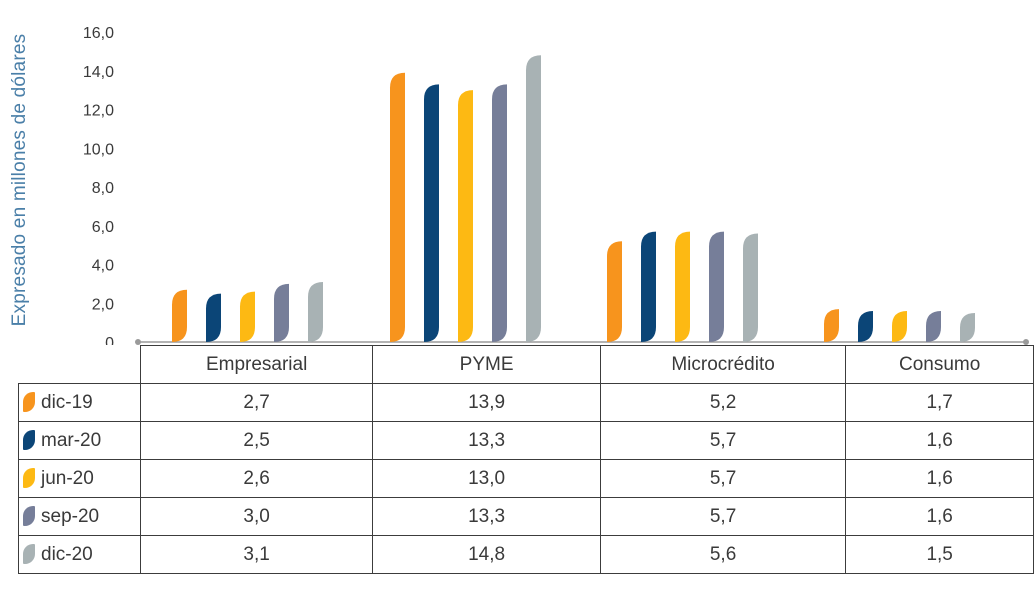  I want to click on table-header-cell: Consumo, so click(939, 364).